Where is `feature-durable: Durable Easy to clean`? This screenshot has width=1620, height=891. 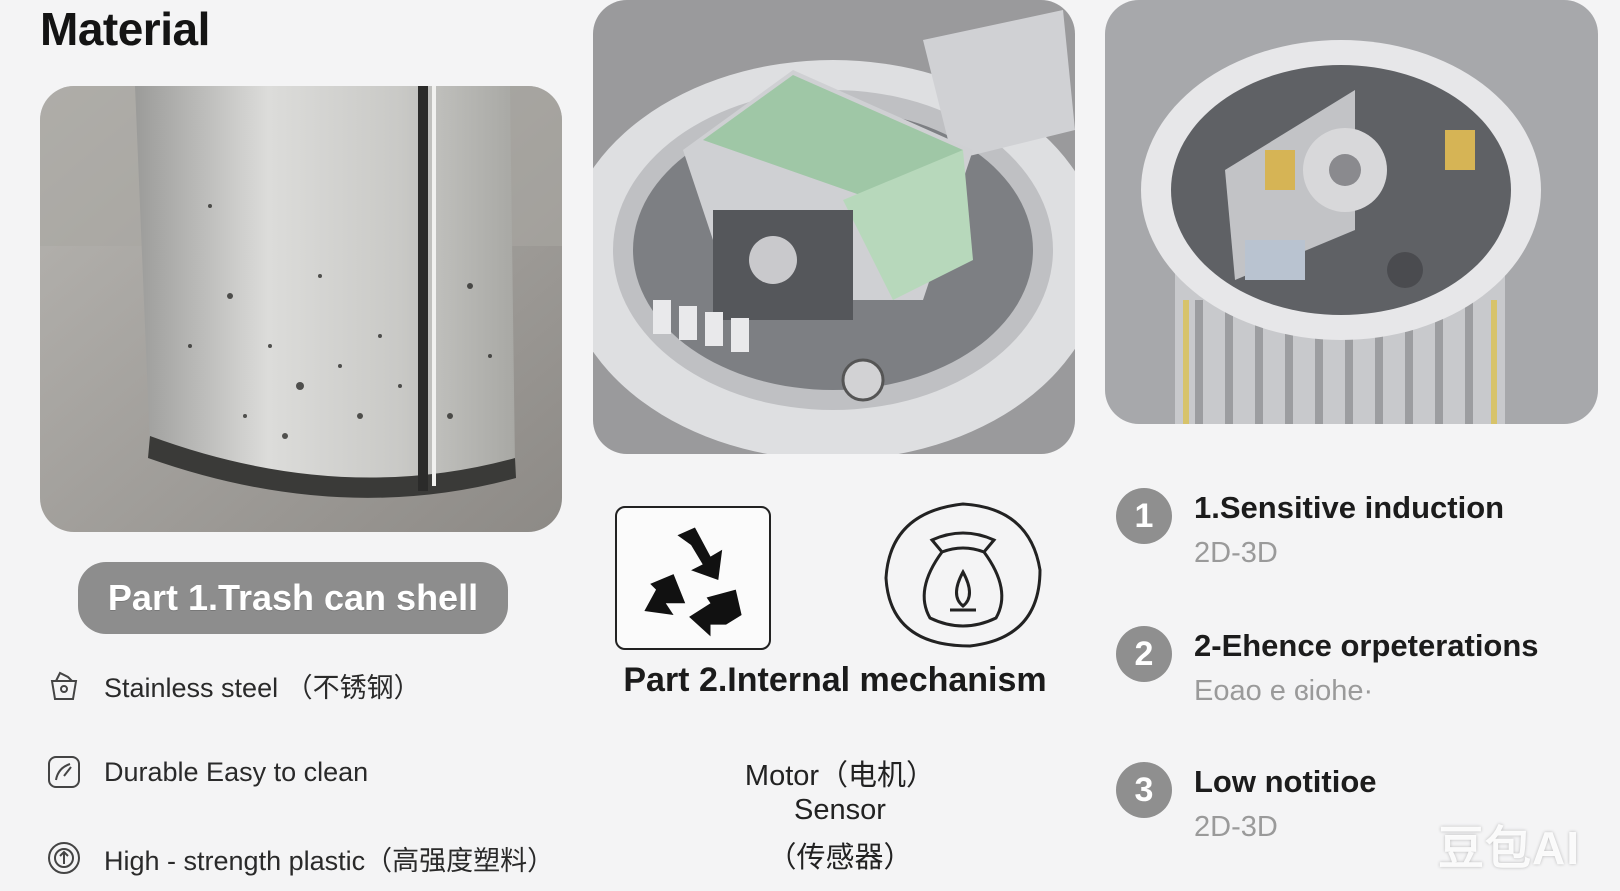
feature-durable: Durable Easy to clean is located at coordinates (206, 772).